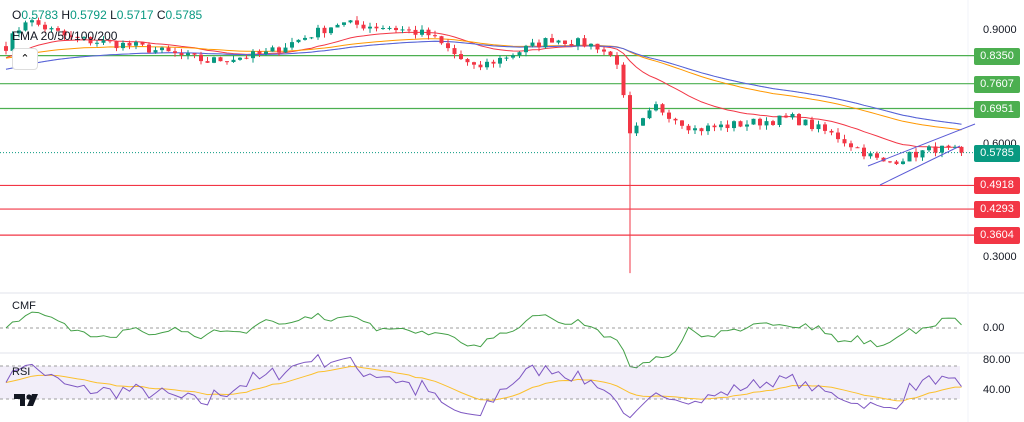 This screenshot has width=1024, height=422. Describe the element at coordinates (997, 236) in the screenshot. I see `support-badge: 0.3604` at that location.